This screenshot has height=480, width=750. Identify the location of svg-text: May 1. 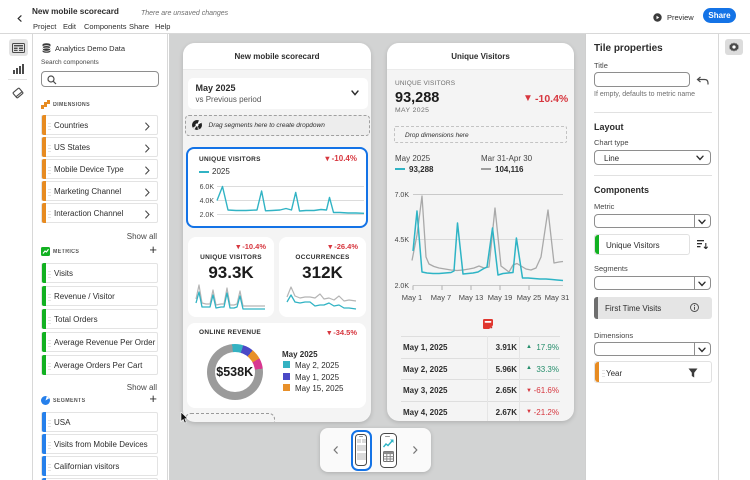
(412, 297).